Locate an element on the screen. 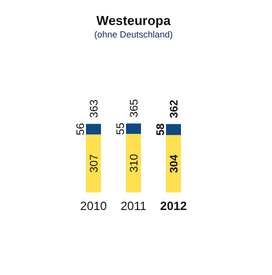 The image size is (272, 275). data-label: 58 is located at coordinates (161, 129).